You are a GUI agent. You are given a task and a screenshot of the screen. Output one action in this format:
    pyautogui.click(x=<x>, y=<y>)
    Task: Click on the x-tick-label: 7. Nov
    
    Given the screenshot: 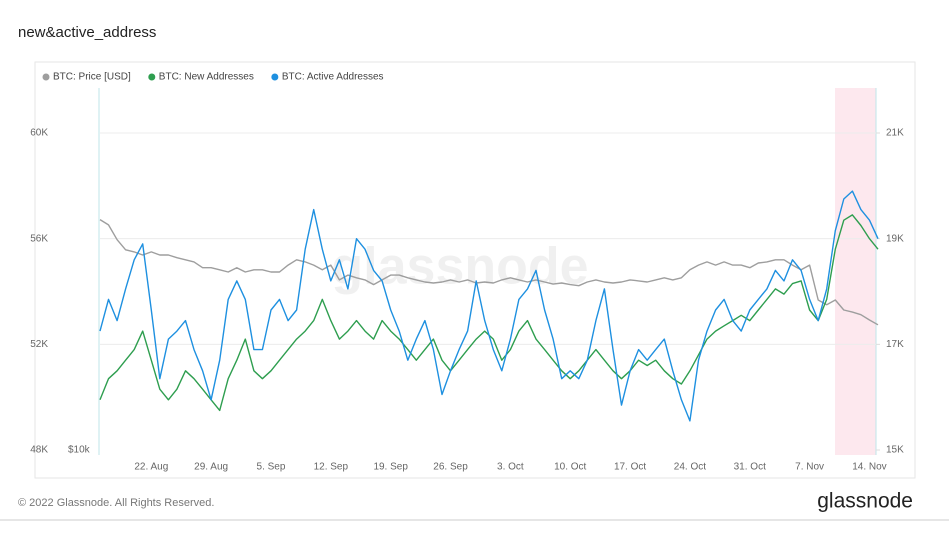 What is the action you would take?
    pyautogui.click(x=809, y=467)
    